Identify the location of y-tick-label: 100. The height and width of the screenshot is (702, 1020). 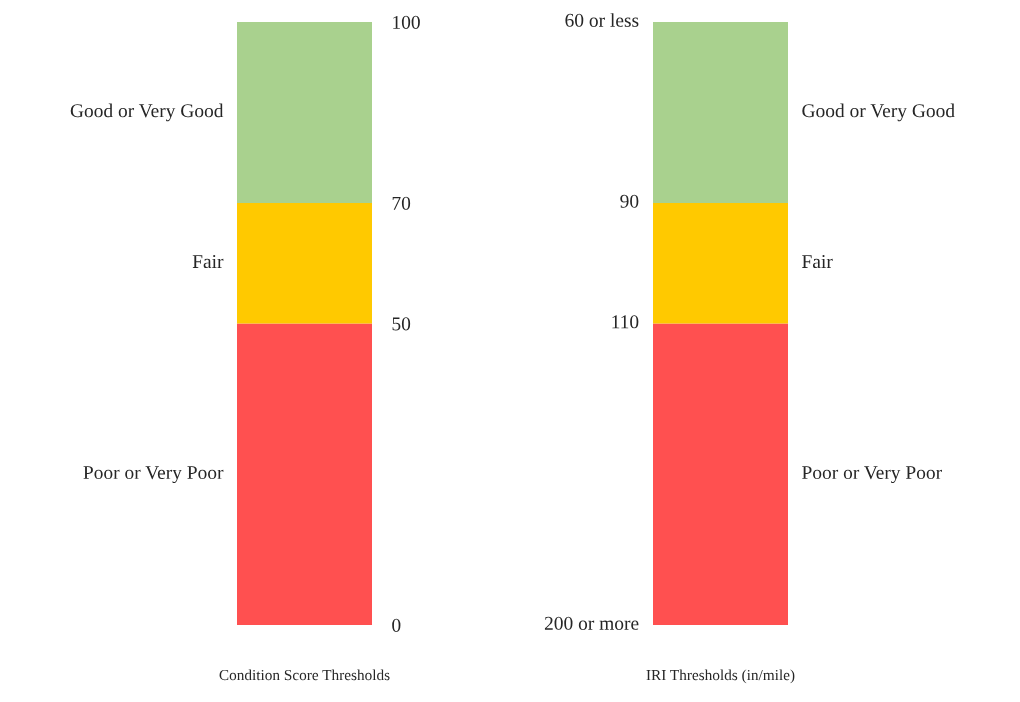
(406, 22).